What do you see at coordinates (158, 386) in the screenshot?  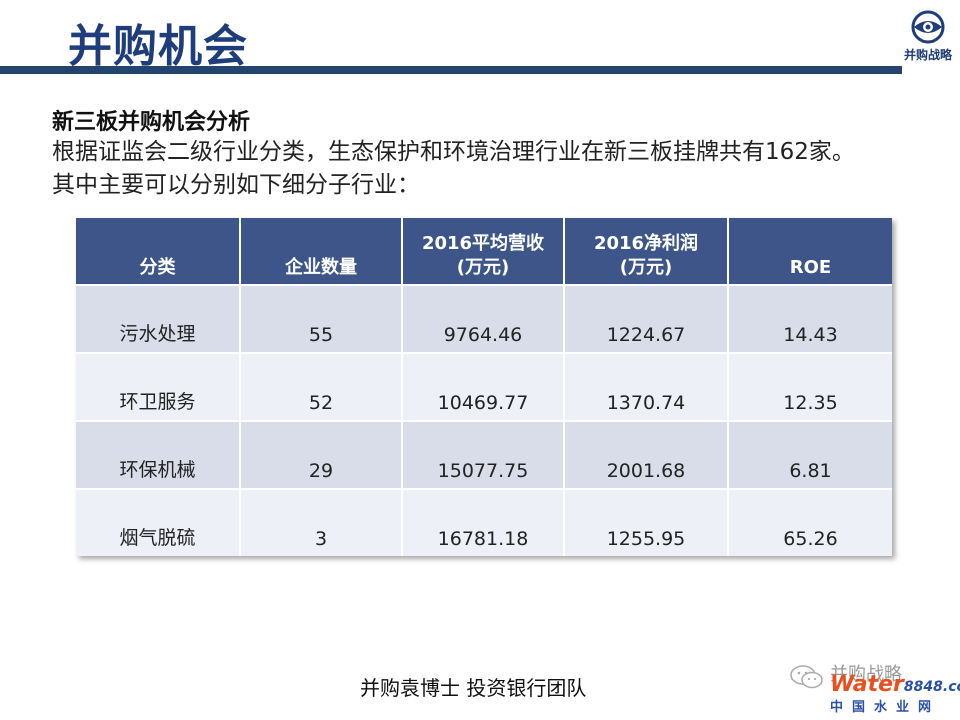 I see `cell-category: 环卫服务` at bounding box center [158, 386].